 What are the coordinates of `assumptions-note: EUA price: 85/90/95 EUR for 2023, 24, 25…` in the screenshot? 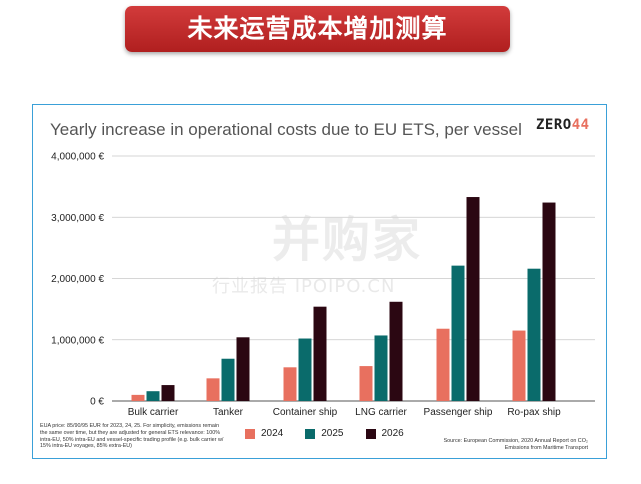 It's located at (132, 436).